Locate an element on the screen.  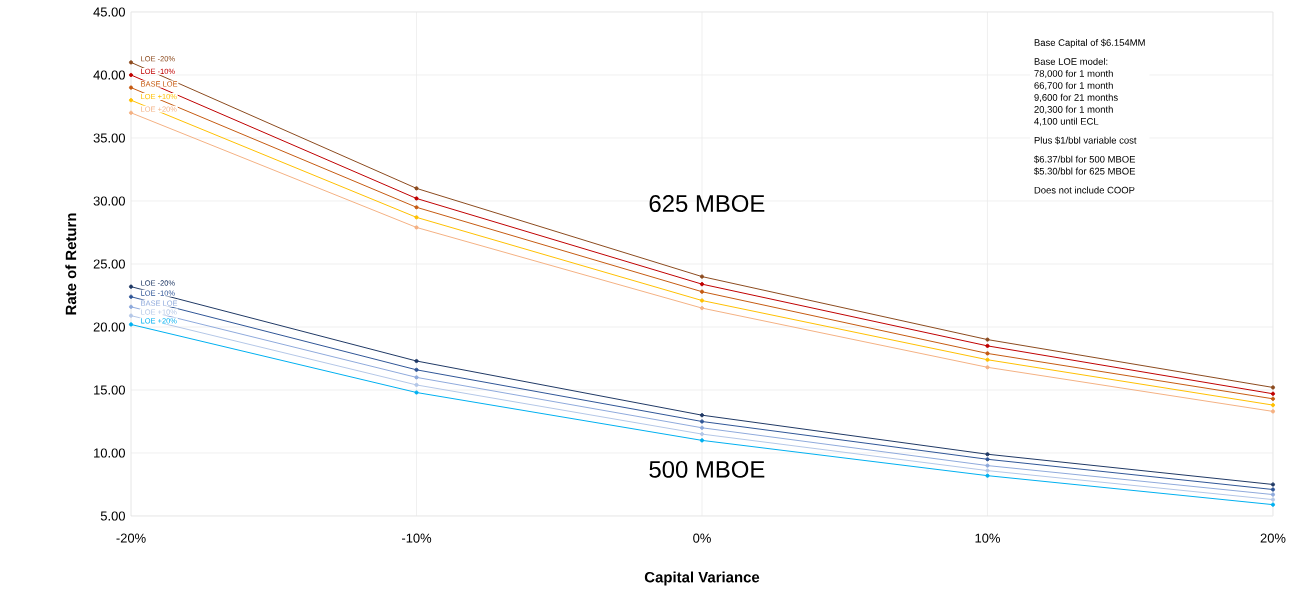
x-axis-title: Capital Variance is located at coordinates (702, 578).